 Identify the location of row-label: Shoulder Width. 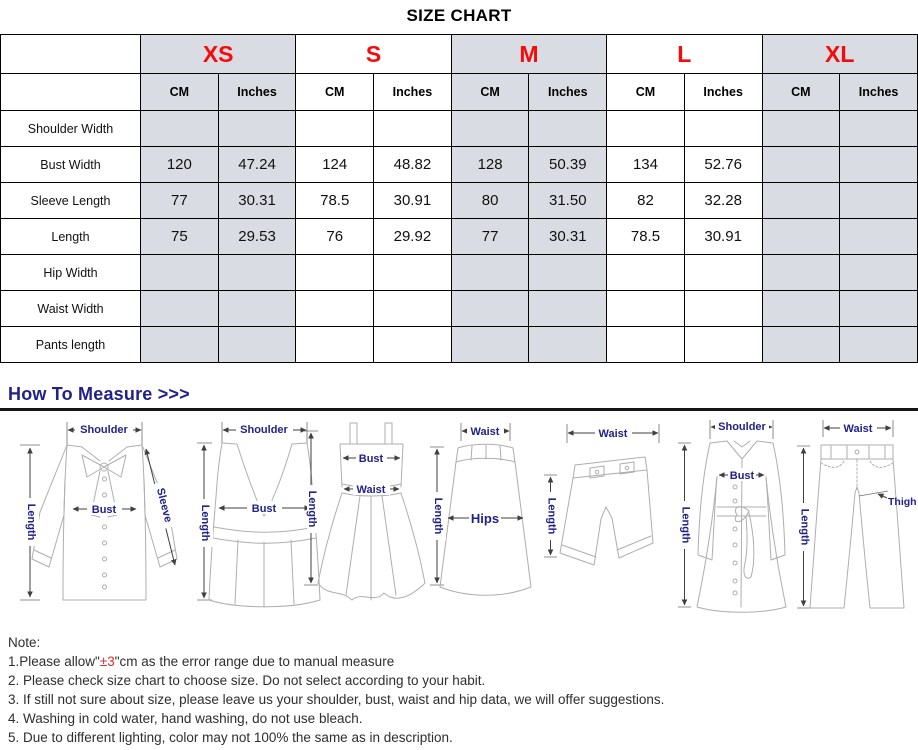
(70, 128).